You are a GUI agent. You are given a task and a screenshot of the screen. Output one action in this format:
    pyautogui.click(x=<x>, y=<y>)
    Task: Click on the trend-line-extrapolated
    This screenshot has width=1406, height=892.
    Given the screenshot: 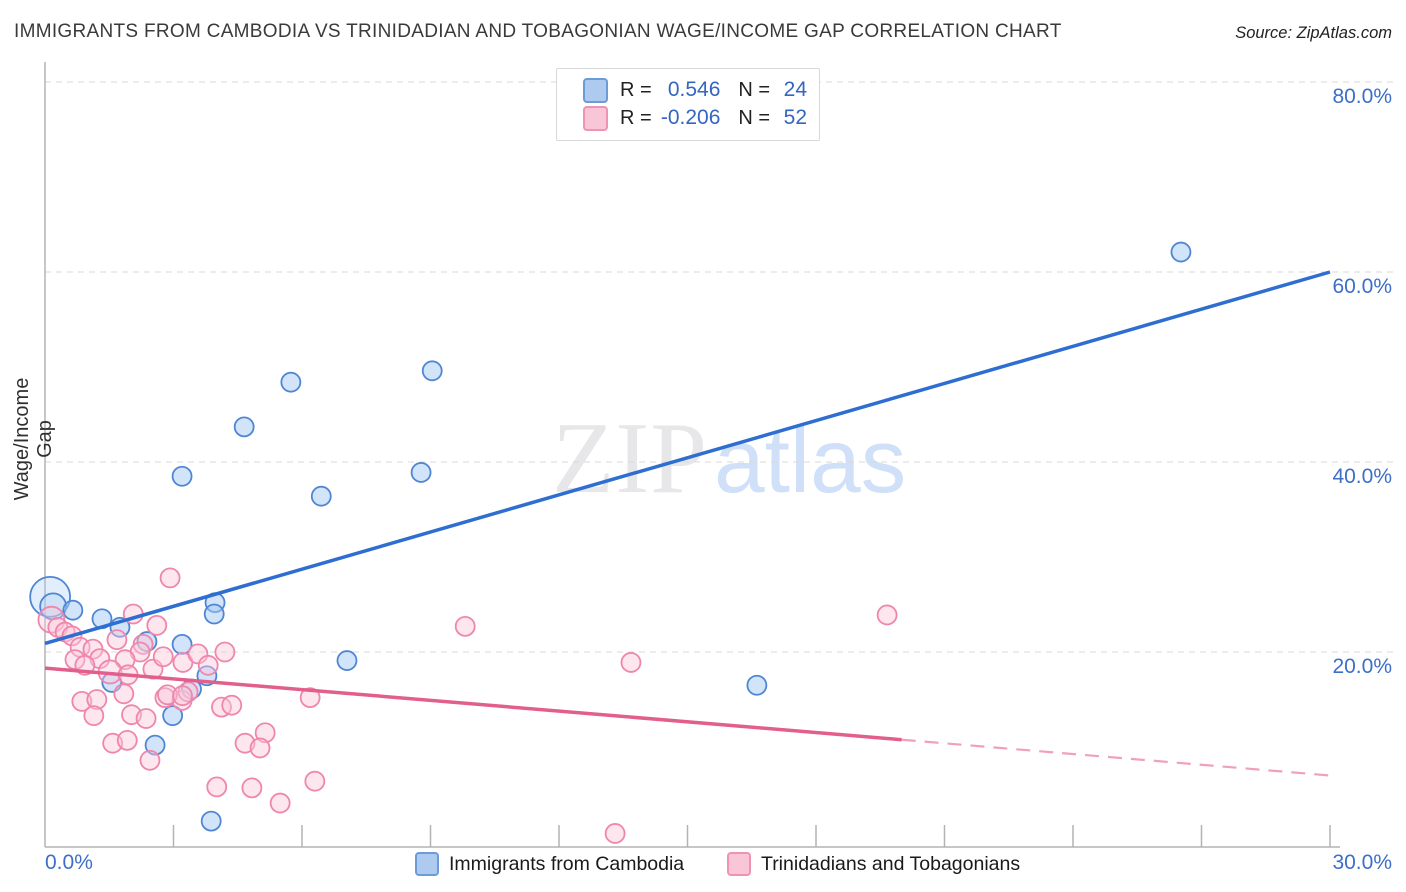 What is the action you would take?
    pyautogui.click(x=1116, y=757)
    